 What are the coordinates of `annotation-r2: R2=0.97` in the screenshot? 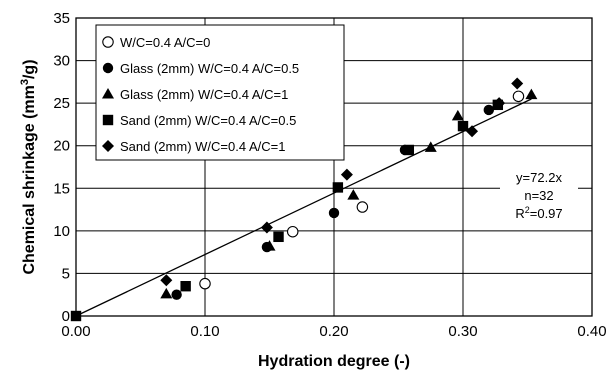 It's located at (538, 213).